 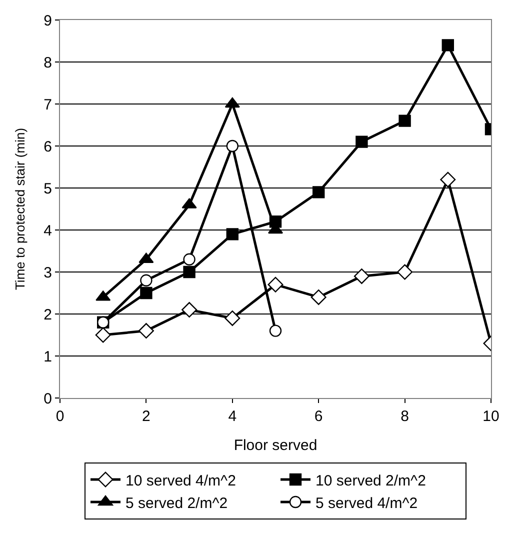 What do you see at coordinates (48, 273) in the screenshot?
I see `y-tick-label: 3` at bounding box center [48, 273].